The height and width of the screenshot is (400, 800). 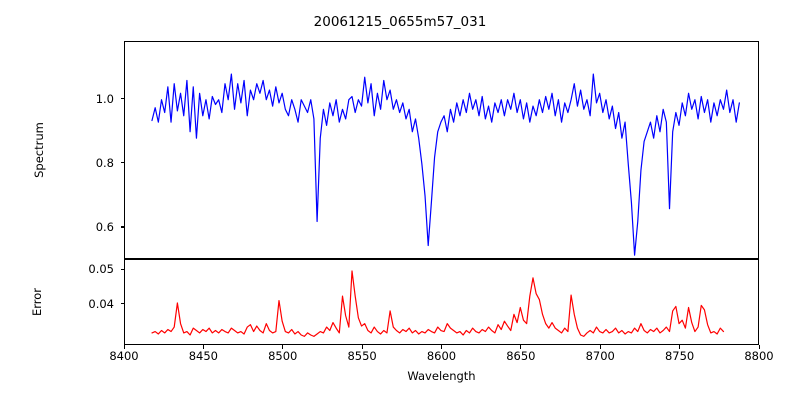 I want to click on xtick-label: 8500, so click(x=283, y=356).